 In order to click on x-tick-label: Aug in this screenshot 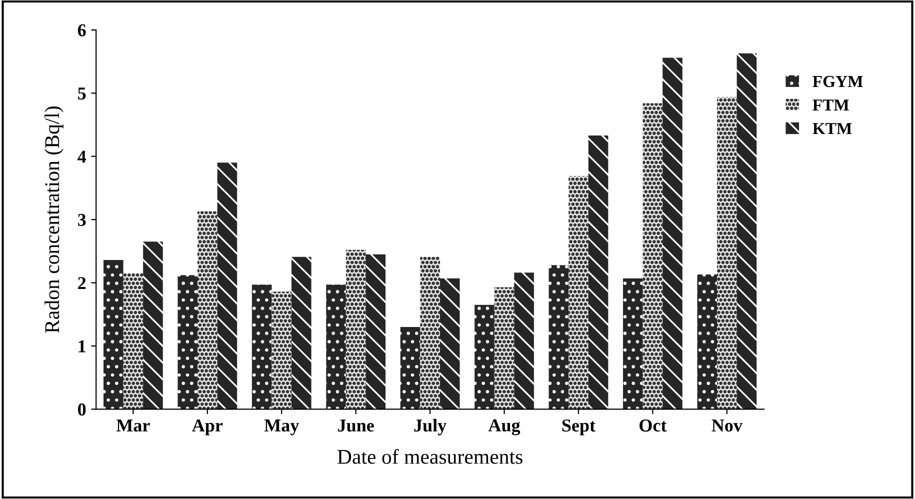, I will do `click(504, 427)`.